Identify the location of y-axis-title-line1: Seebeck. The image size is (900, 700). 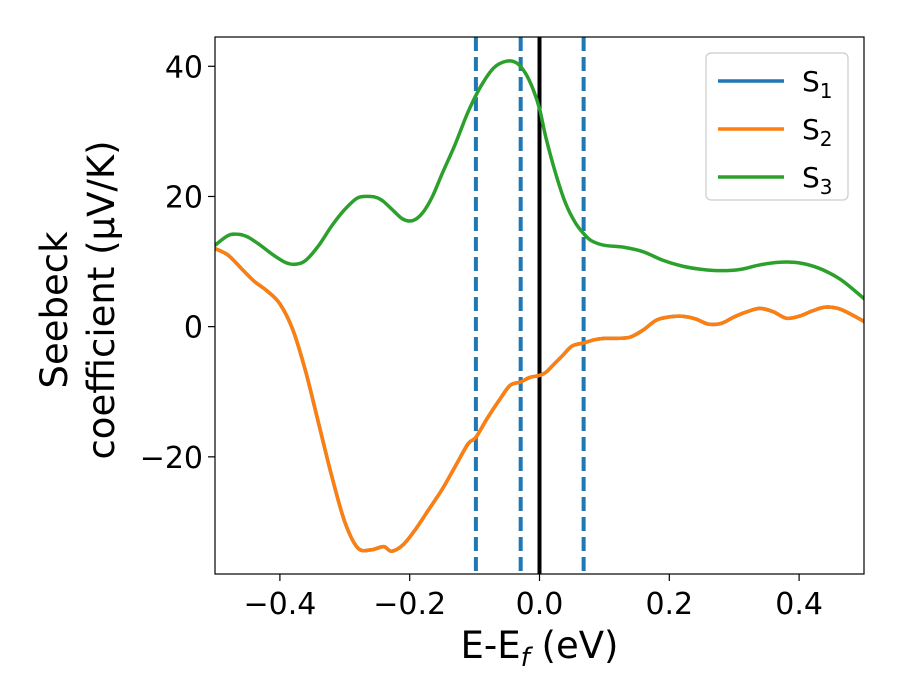
(54, 310).